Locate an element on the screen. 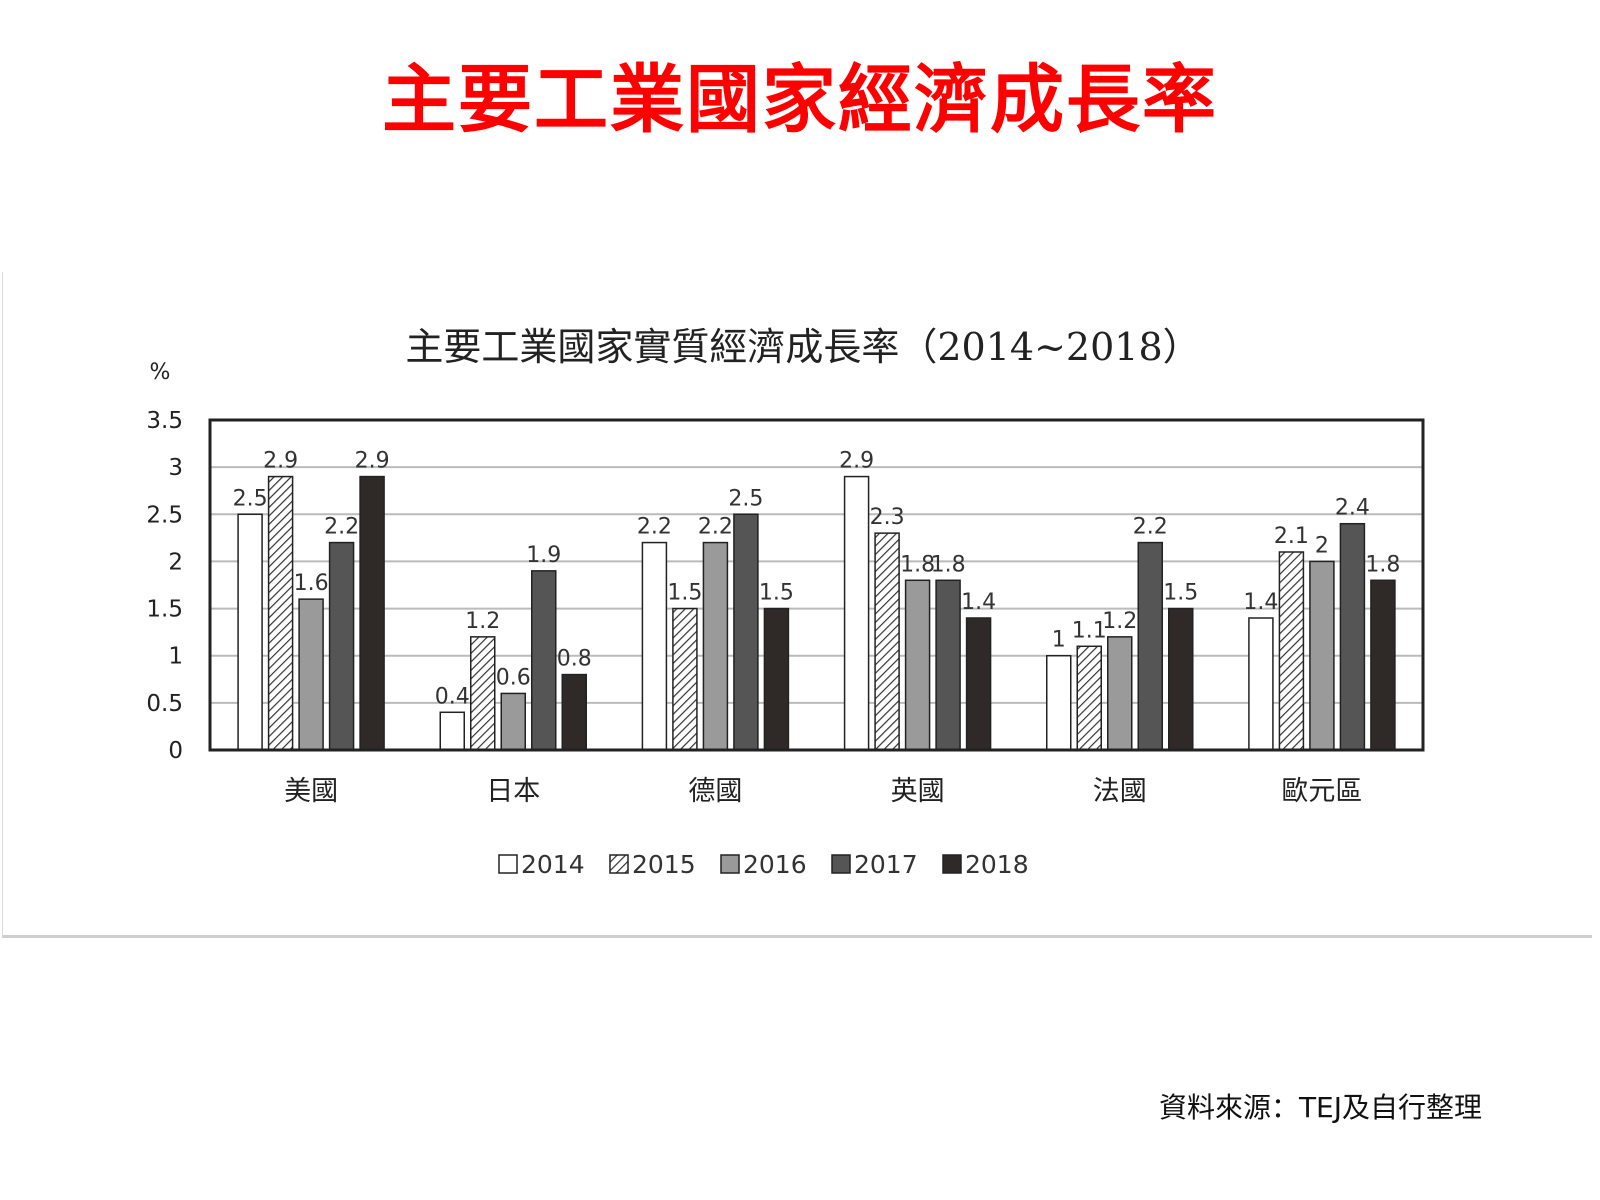 The width and height of the screenshot is (1600, 1200). x-tick-label: 德國 is located at coordinates (715, 791).